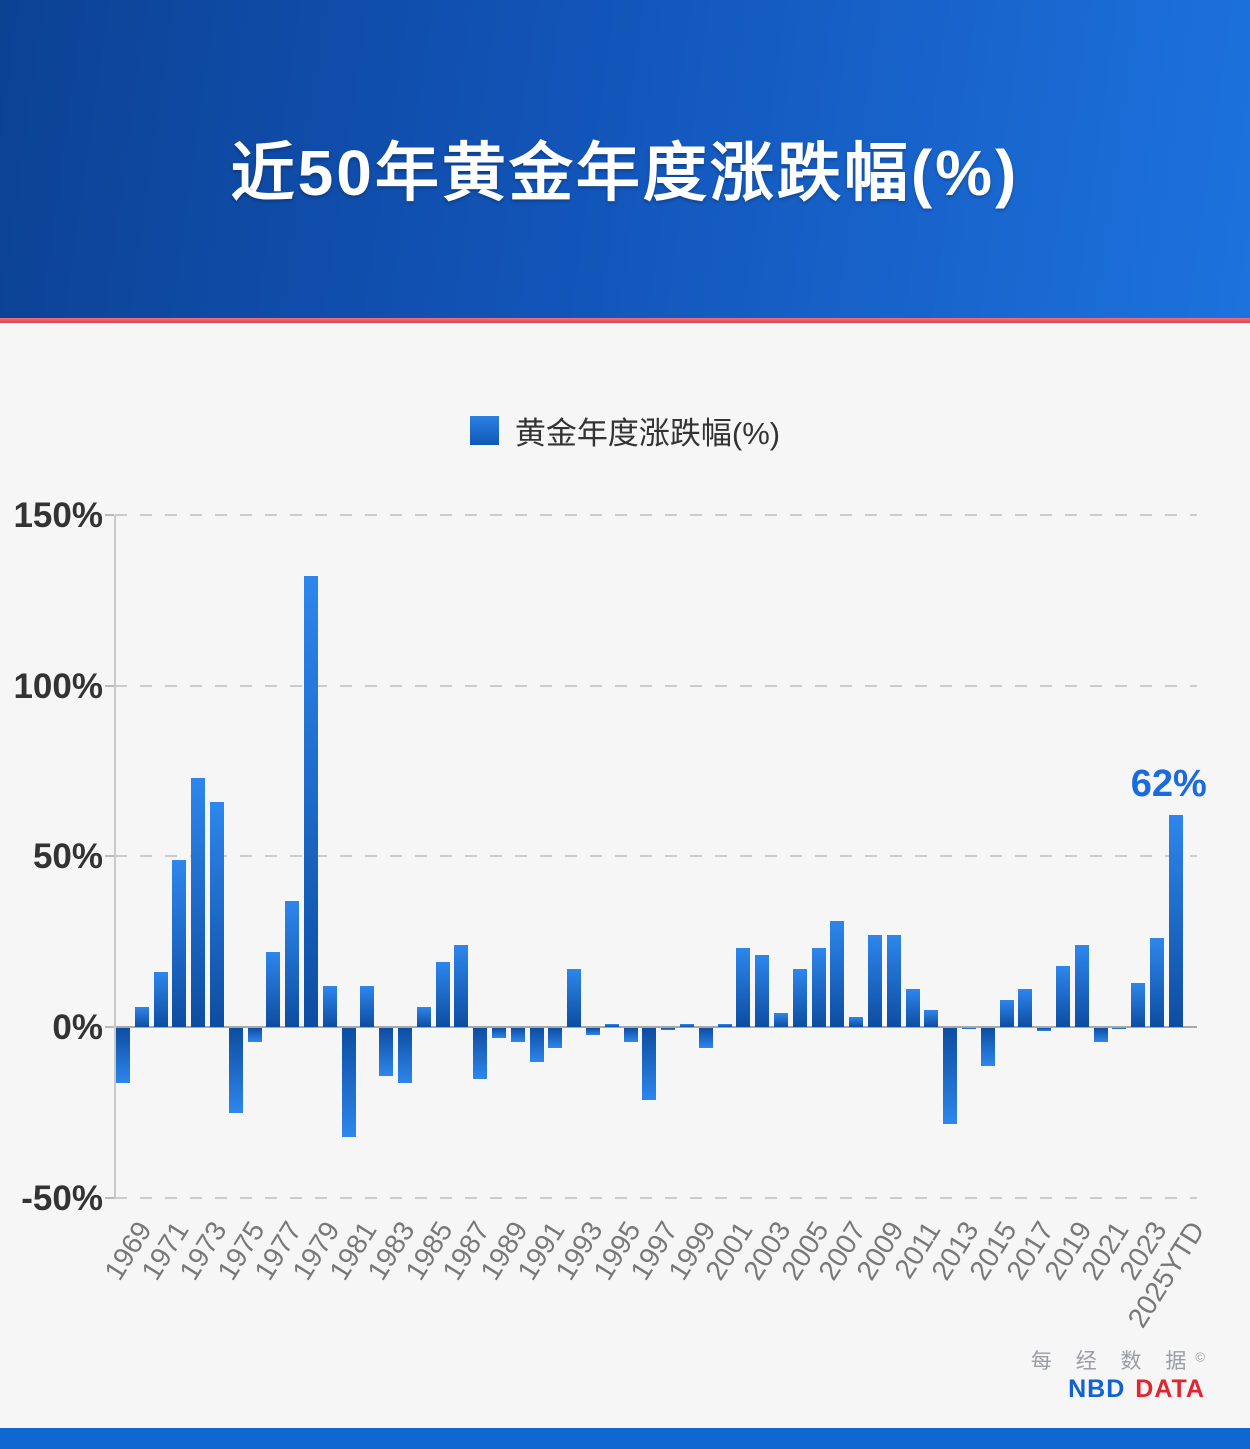 This screenshot has width=1250, height=1449. Describe the element at coordinates (348, 1083) in the screenshot. I see `bar-1981` at that location.